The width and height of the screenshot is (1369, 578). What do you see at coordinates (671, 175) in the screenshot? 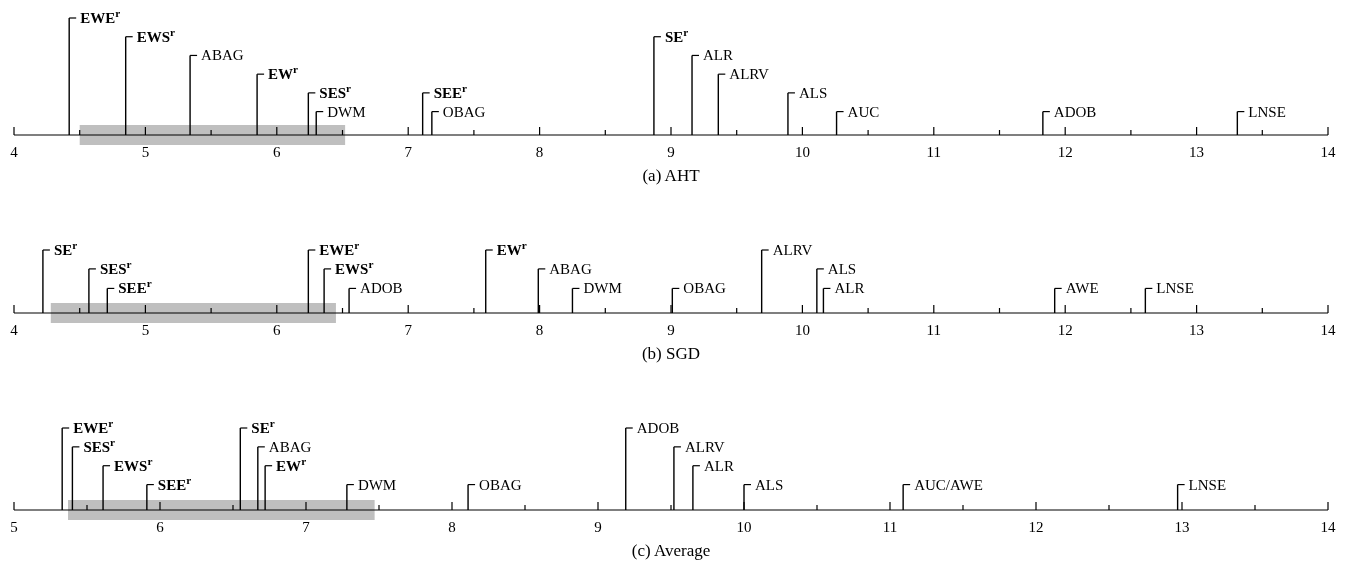
I see `x-axis-title: (a) AHT` at bounding box center [671, 175].